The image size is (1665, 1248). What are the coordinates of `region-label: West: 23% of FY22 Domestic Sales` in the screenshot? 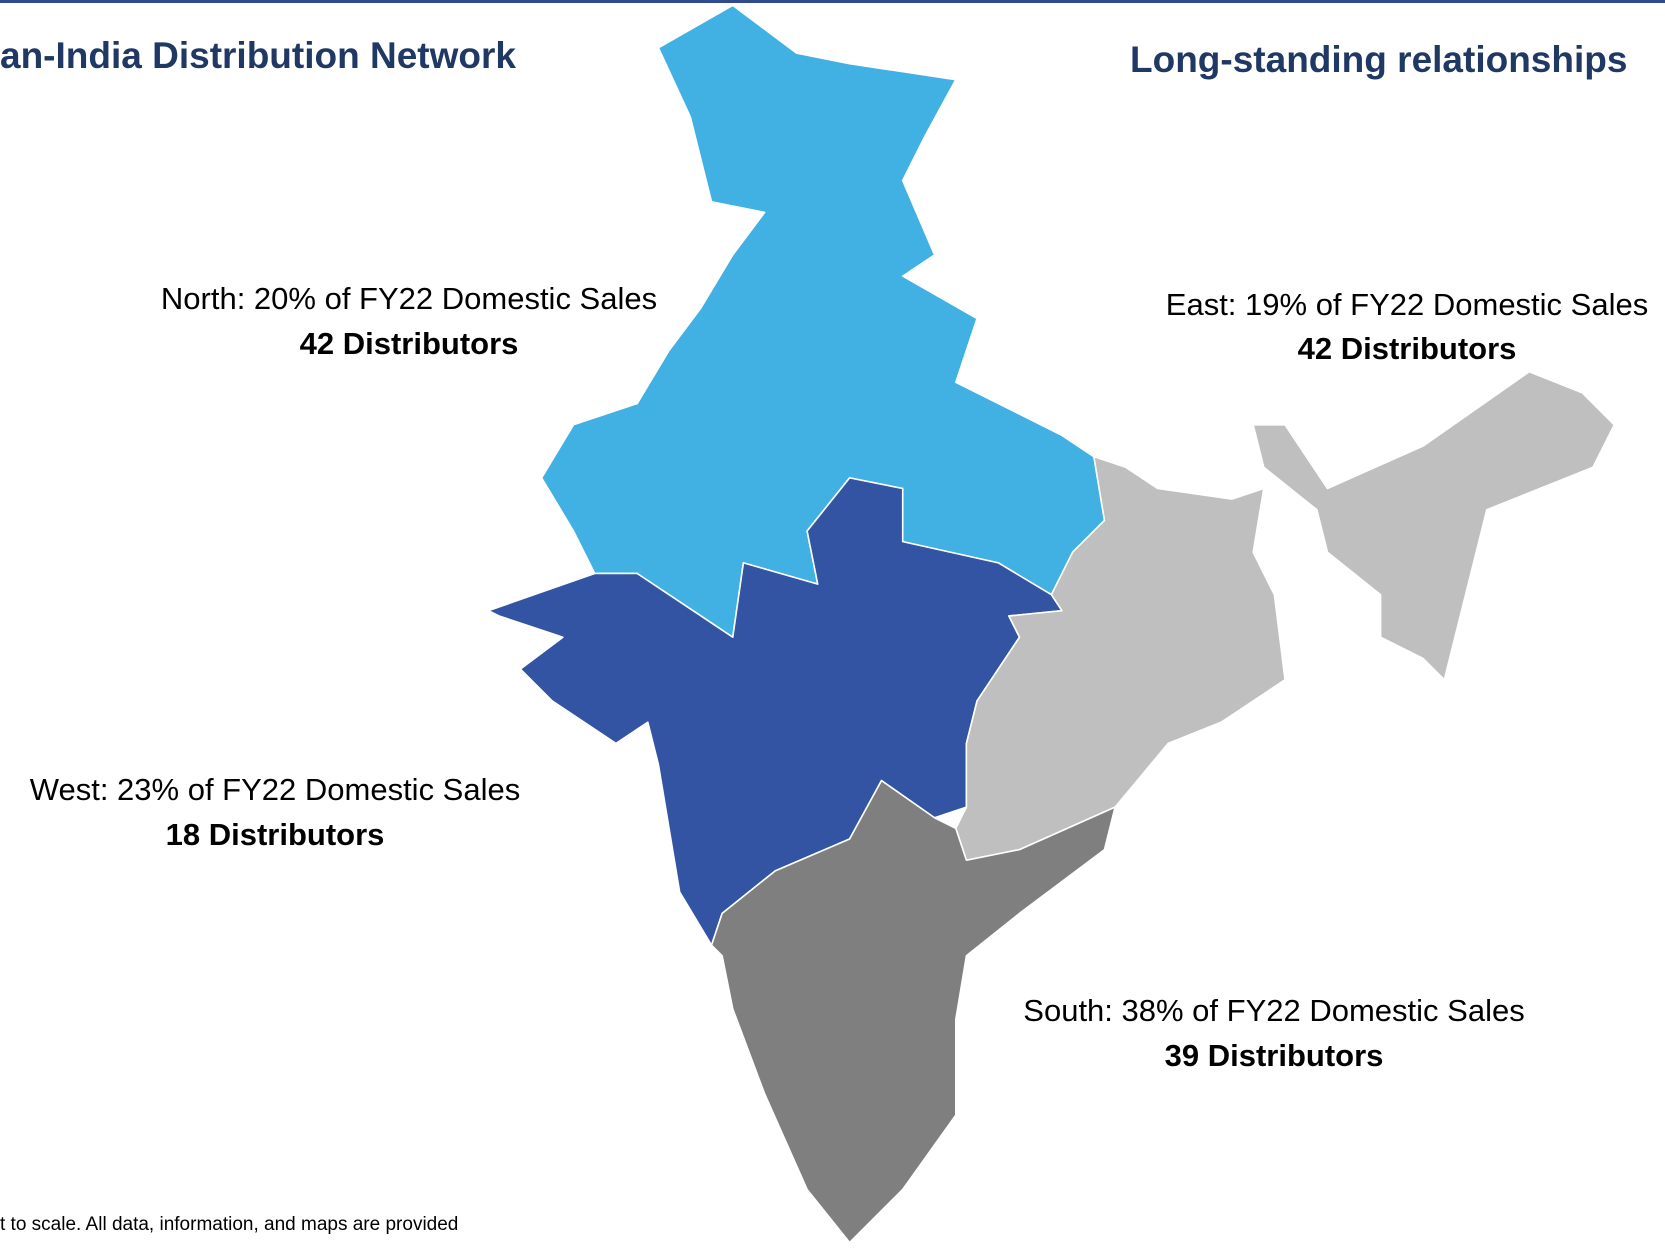 It's located at (275, 789).